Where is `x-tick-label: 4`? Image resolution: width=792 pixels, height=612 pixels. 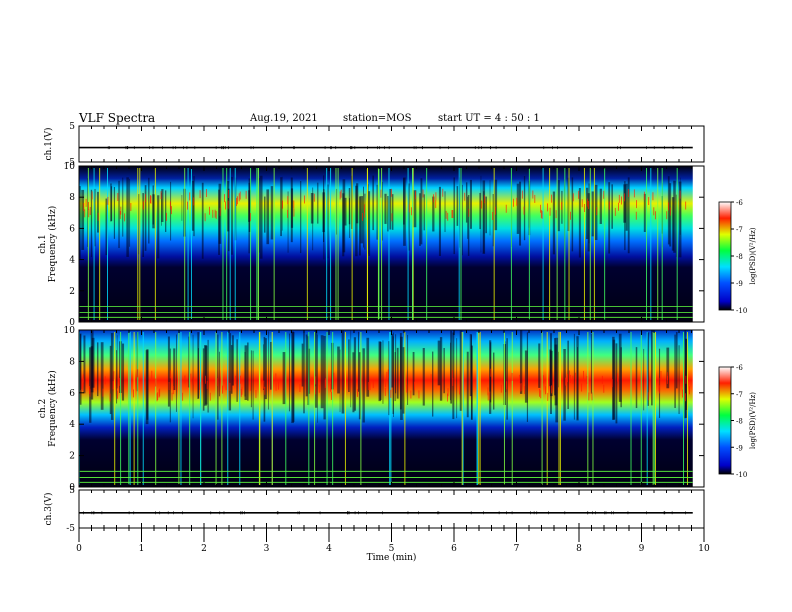 x-tick-label: 4 is located at coordinates (329, 549).